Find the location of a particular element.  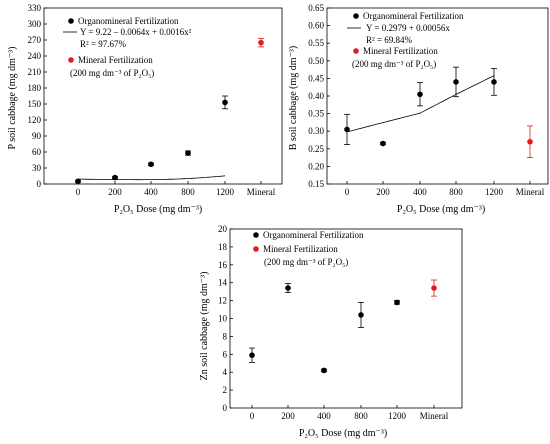

b-x-tick-label: 1200 is located at coordinates (494, 192).